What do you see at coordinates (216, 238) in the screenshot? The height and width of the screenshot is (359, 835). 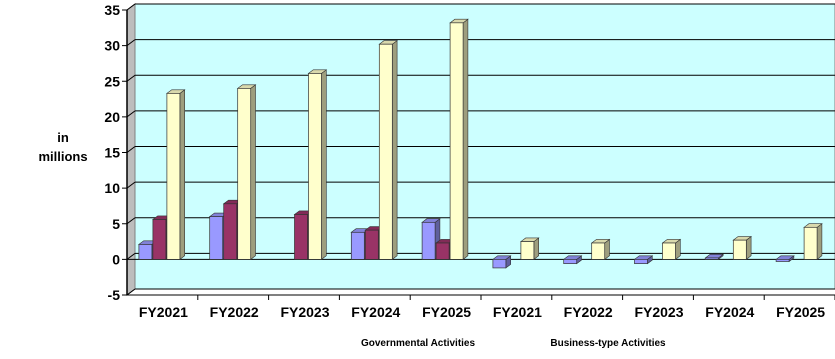 I see `bar-s0-c1` at bounding box center [216, 238].